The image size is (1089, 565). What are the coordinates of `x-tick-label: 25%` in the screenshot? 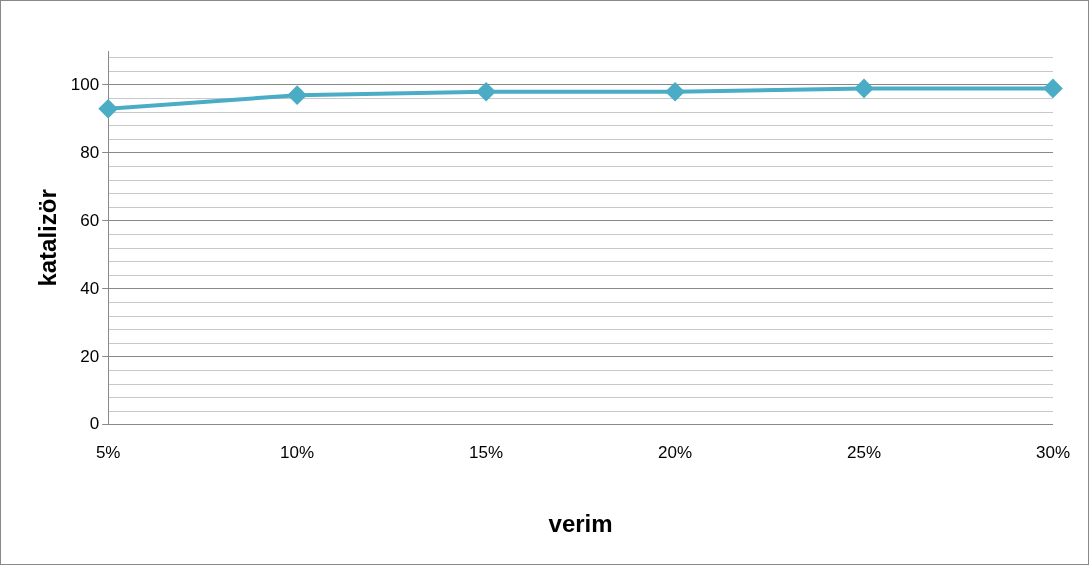 It's located at (864, 452).